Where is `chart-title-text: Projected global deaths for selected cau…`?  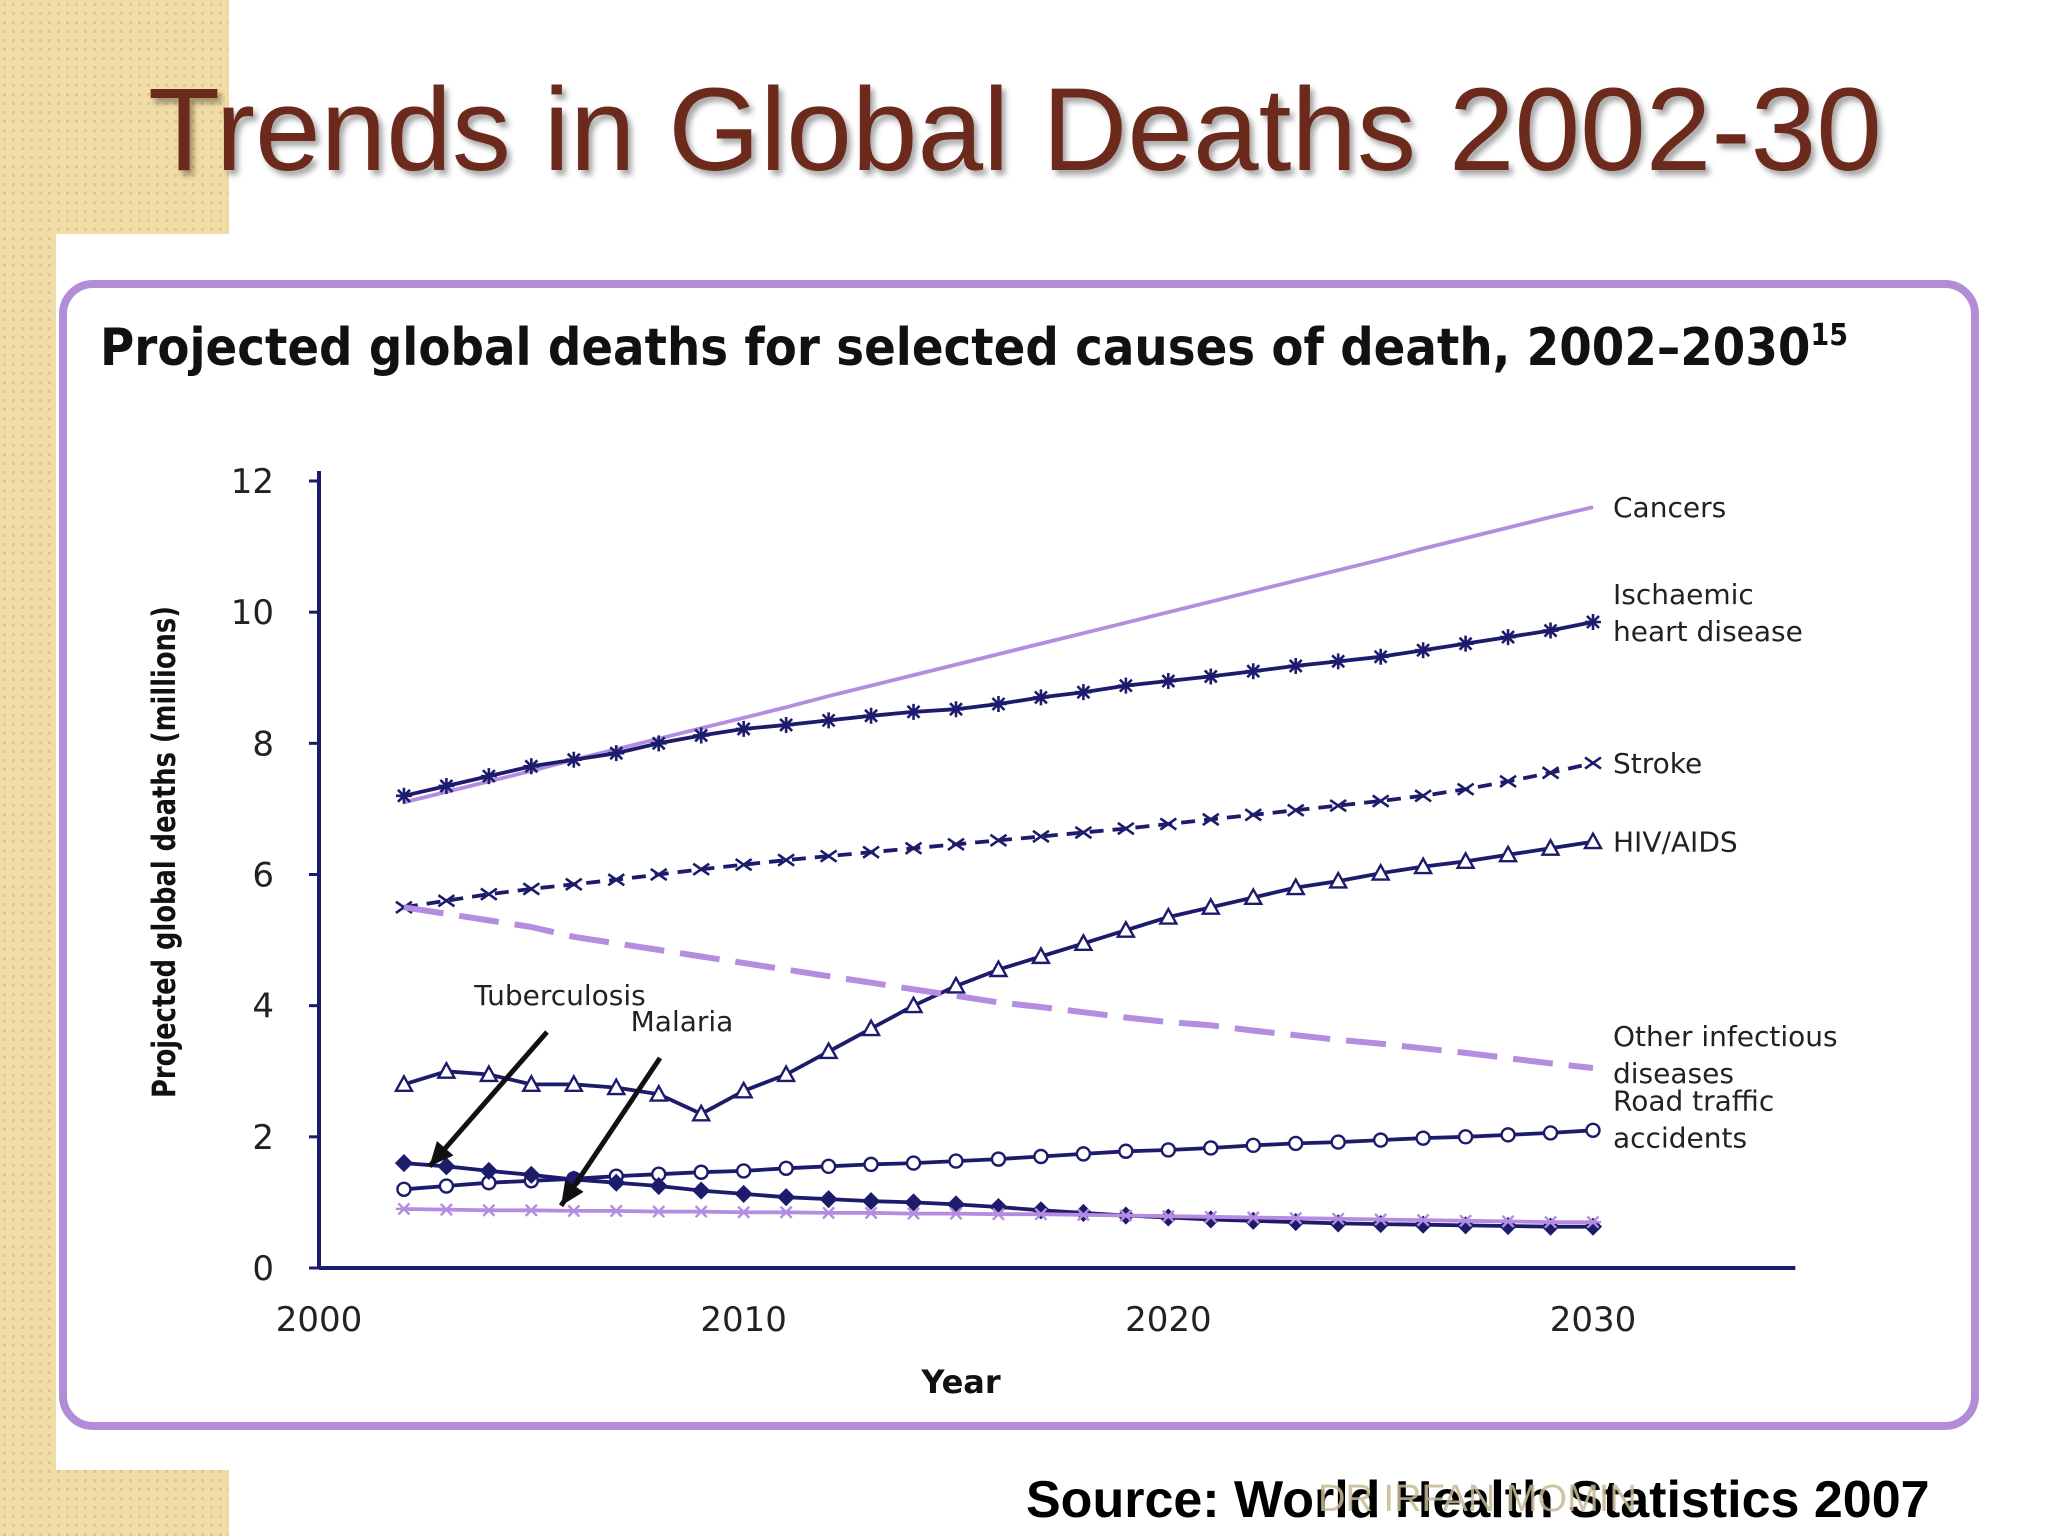
chart-title-text: Projected global deaths for selected cau… is located at coordinates (955, 348).